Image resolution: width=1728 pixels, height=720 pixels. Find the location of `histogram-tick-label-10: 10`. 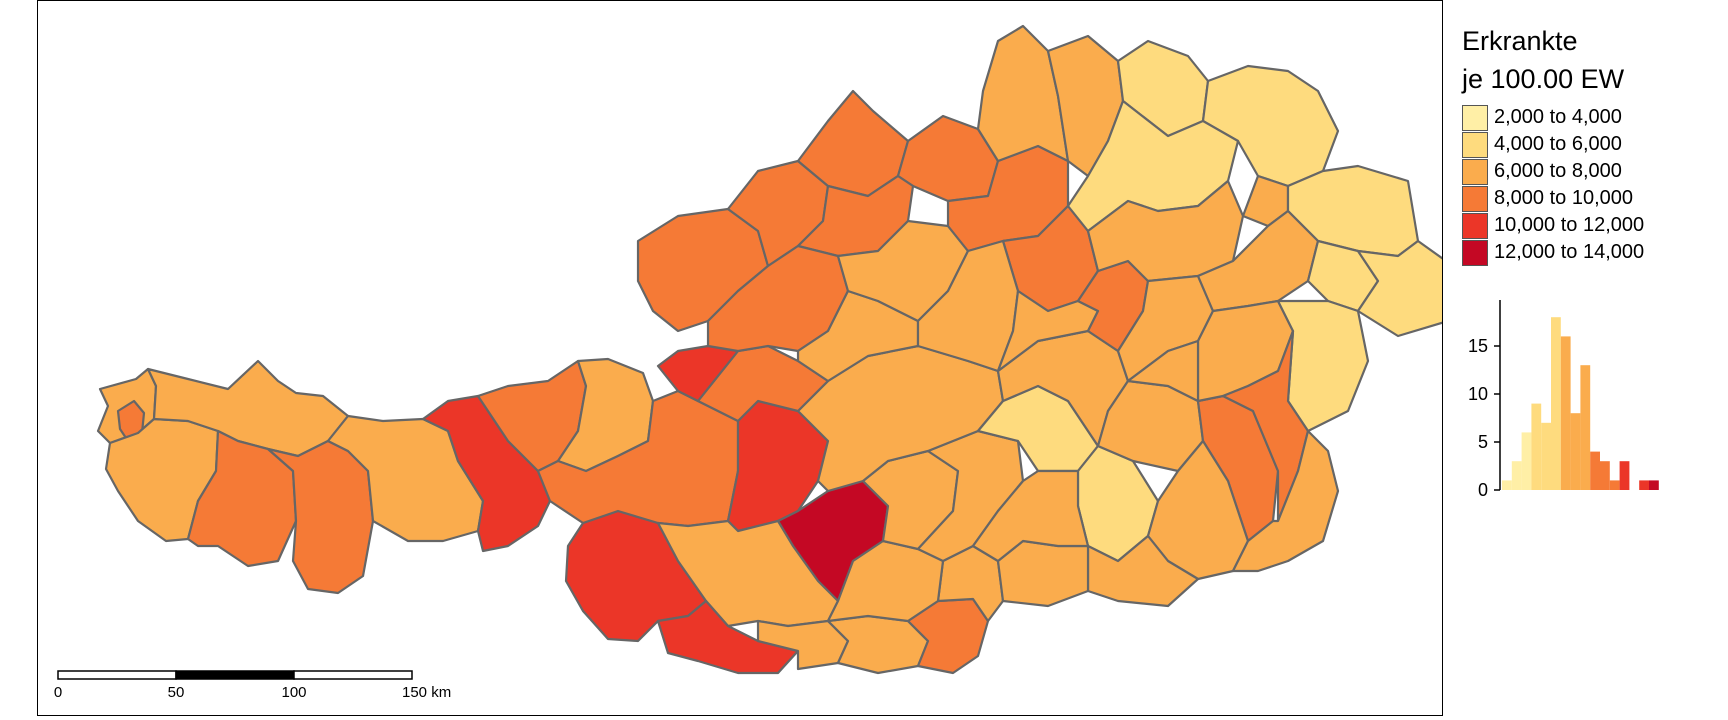

histogram-tick-label-10: 10 is located at coordinates (1478, 394).